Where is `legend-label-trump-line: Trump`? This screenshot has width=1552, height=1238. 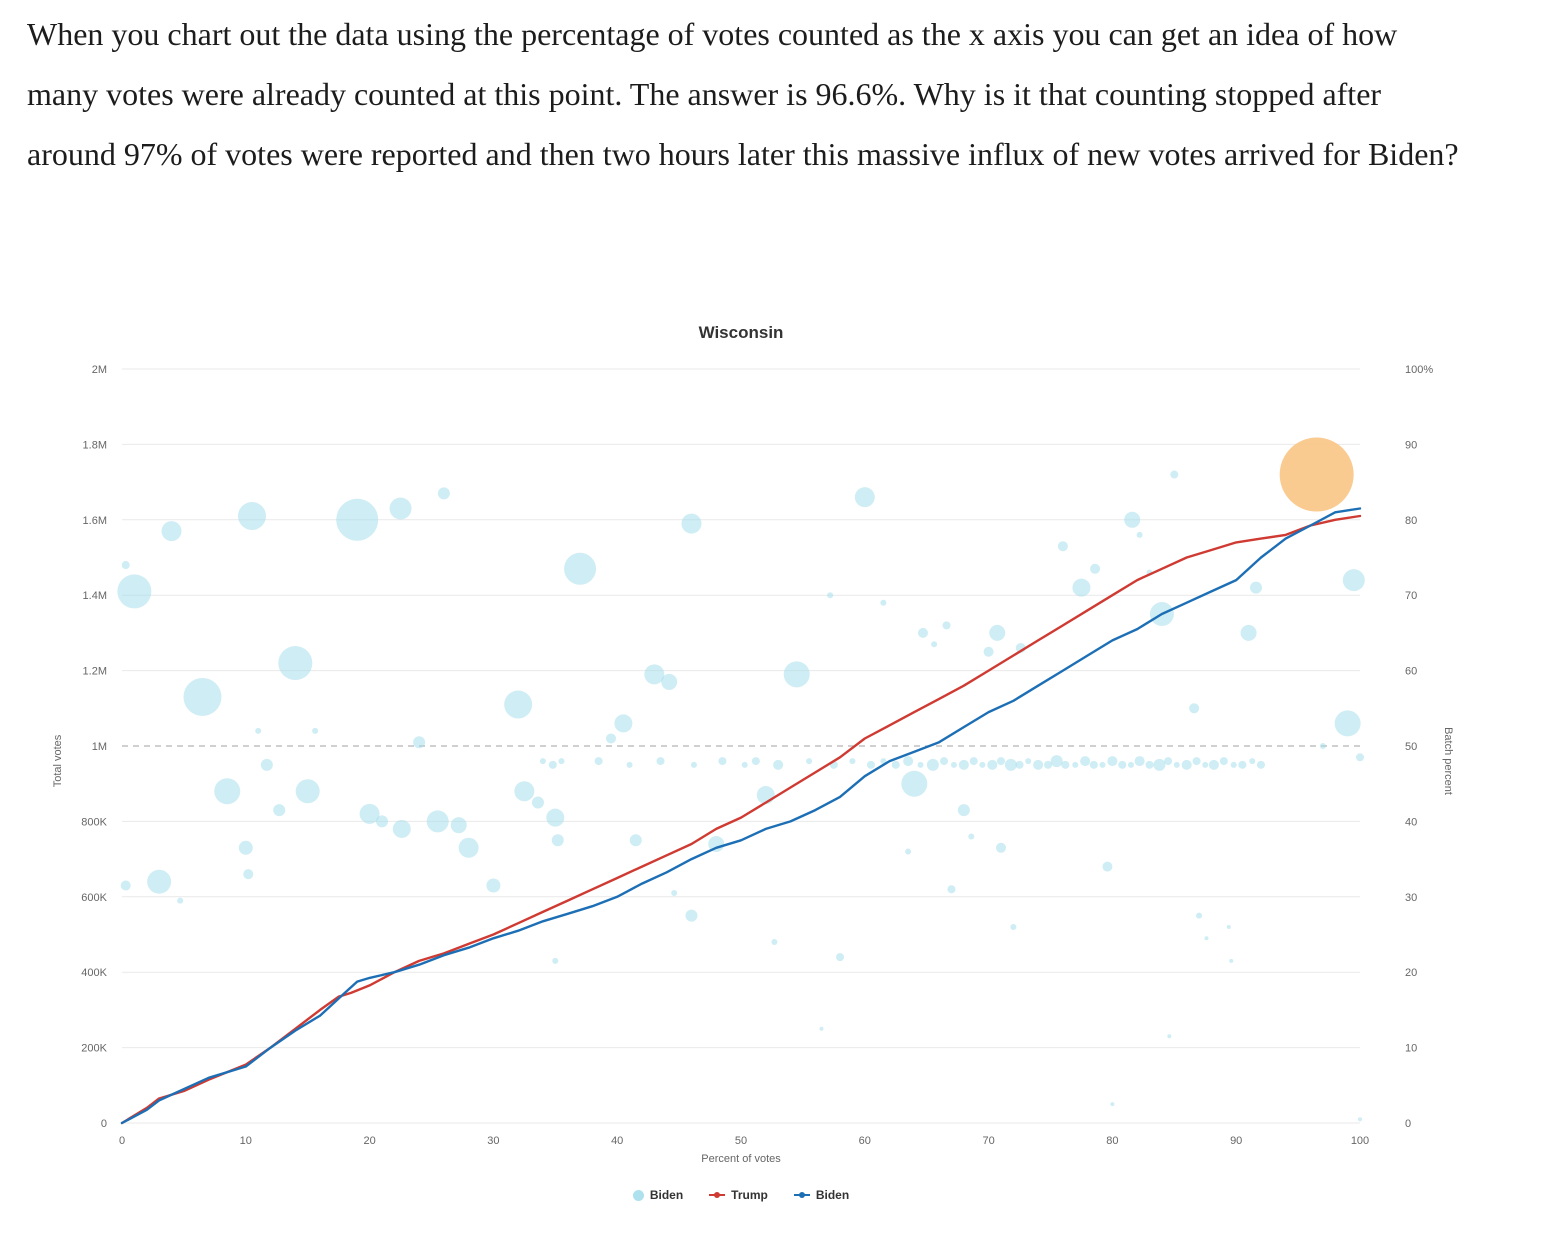 legend-label-trump-line: Trump is located at coordinates (749, 1195).